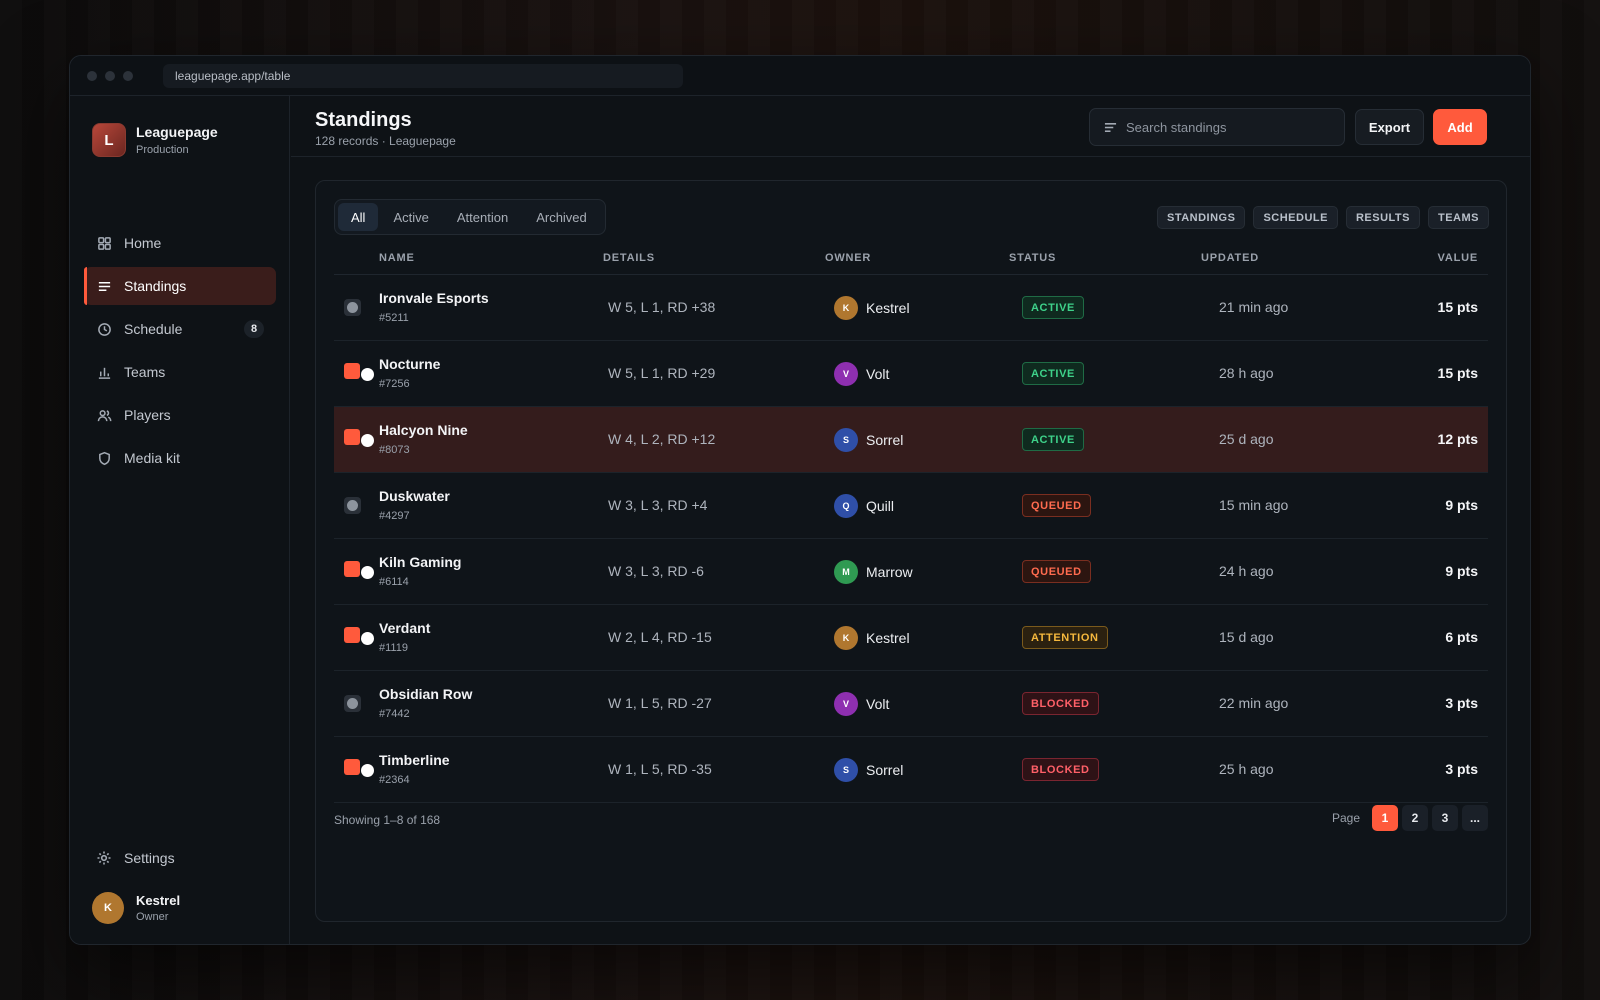 The image size is (1600, 1000). Describe the element at coordinates (180, 372) in the screenshot. I see `sidebar-item-teams: Teams` at that location.